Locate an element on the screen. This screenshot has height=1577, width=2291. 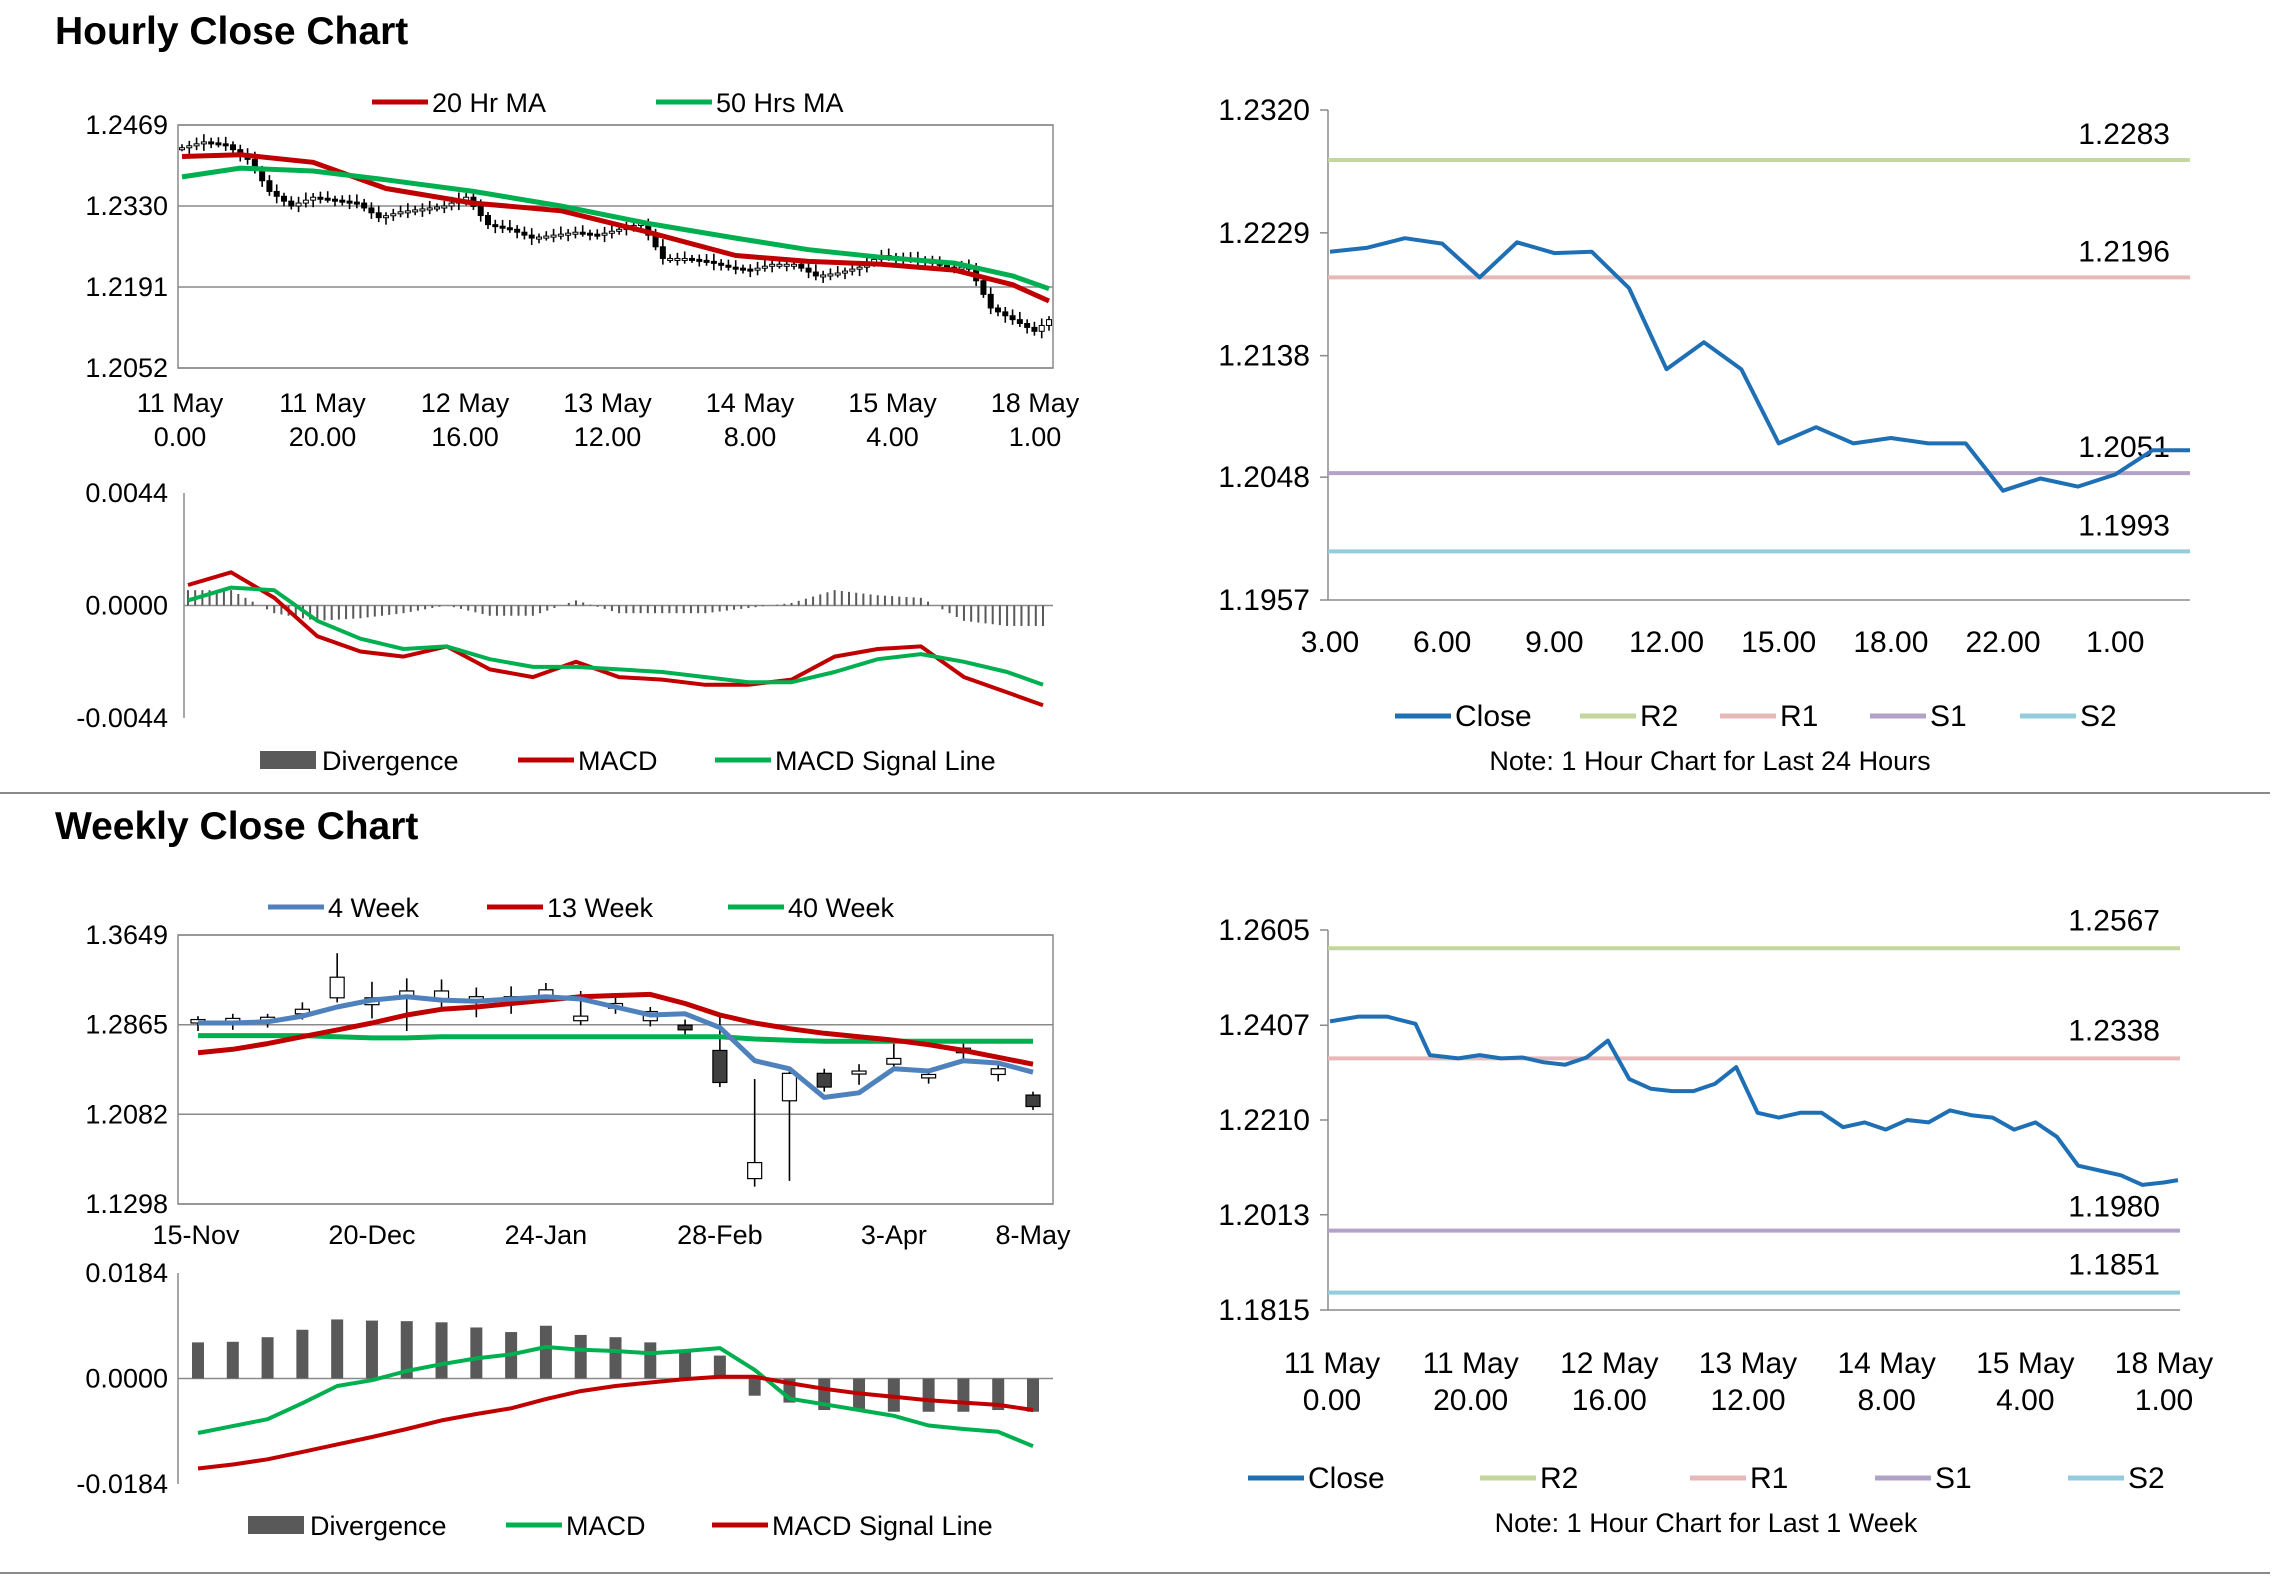
weekly-sr-x-tick: 4.00 is located at coordinates (2025, 1400).